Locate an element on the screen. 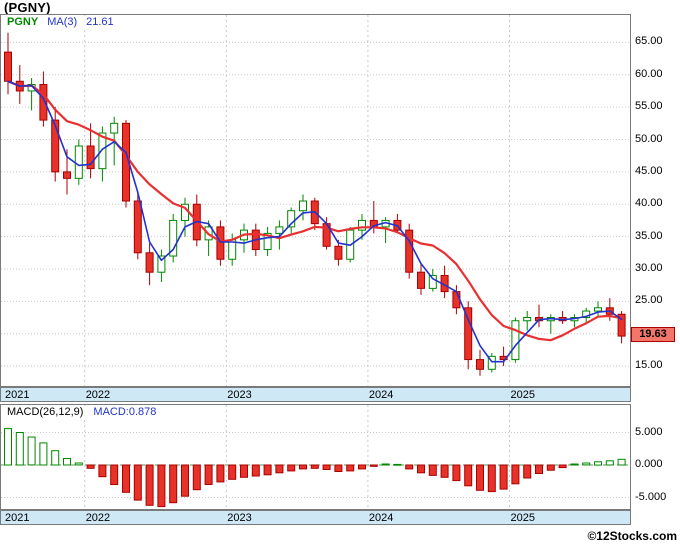 The width and height of the screenshot is (680, 546). ticker-symbol: PGNY is located at coordinates (23, 22).